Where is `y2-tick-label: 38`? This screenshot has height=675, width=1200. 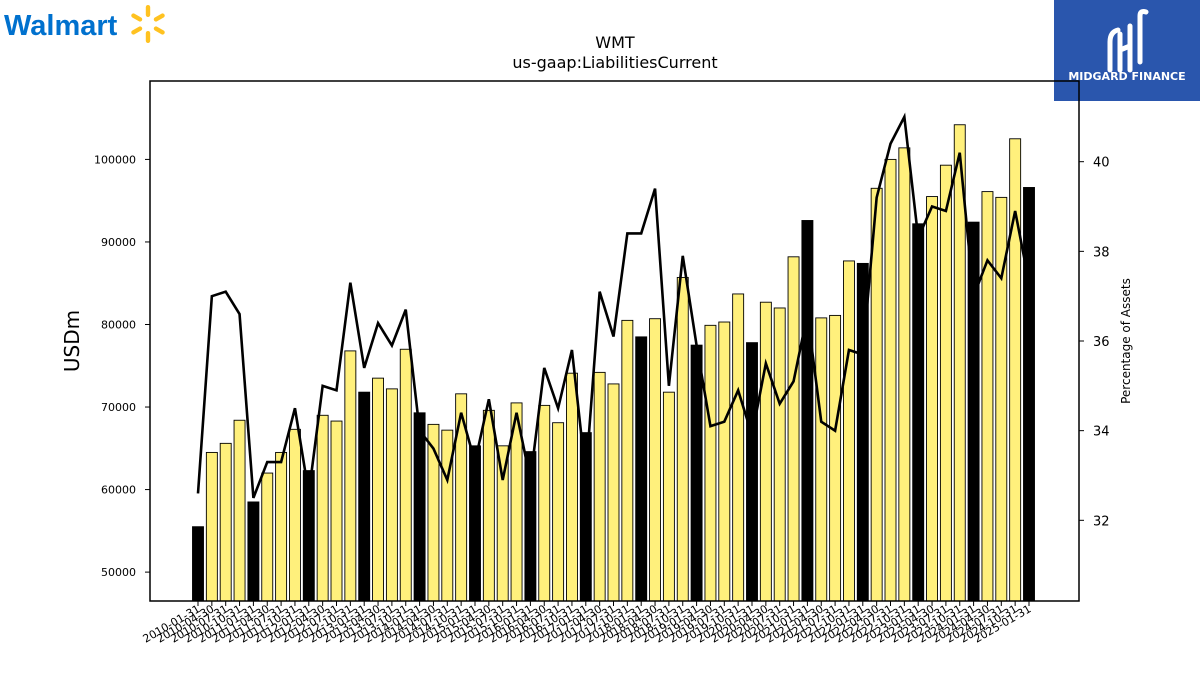
y2-tick-label: 38 is located at coordinates (1101, 252).